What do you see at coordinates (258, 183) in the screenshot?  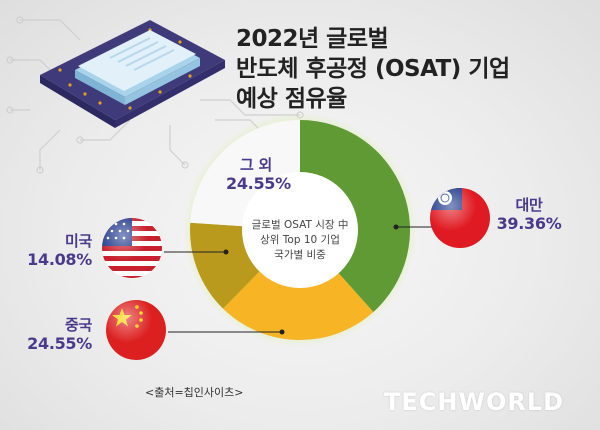 I see `label-other-pct: 24.55%` at bounding box center [258, 183].